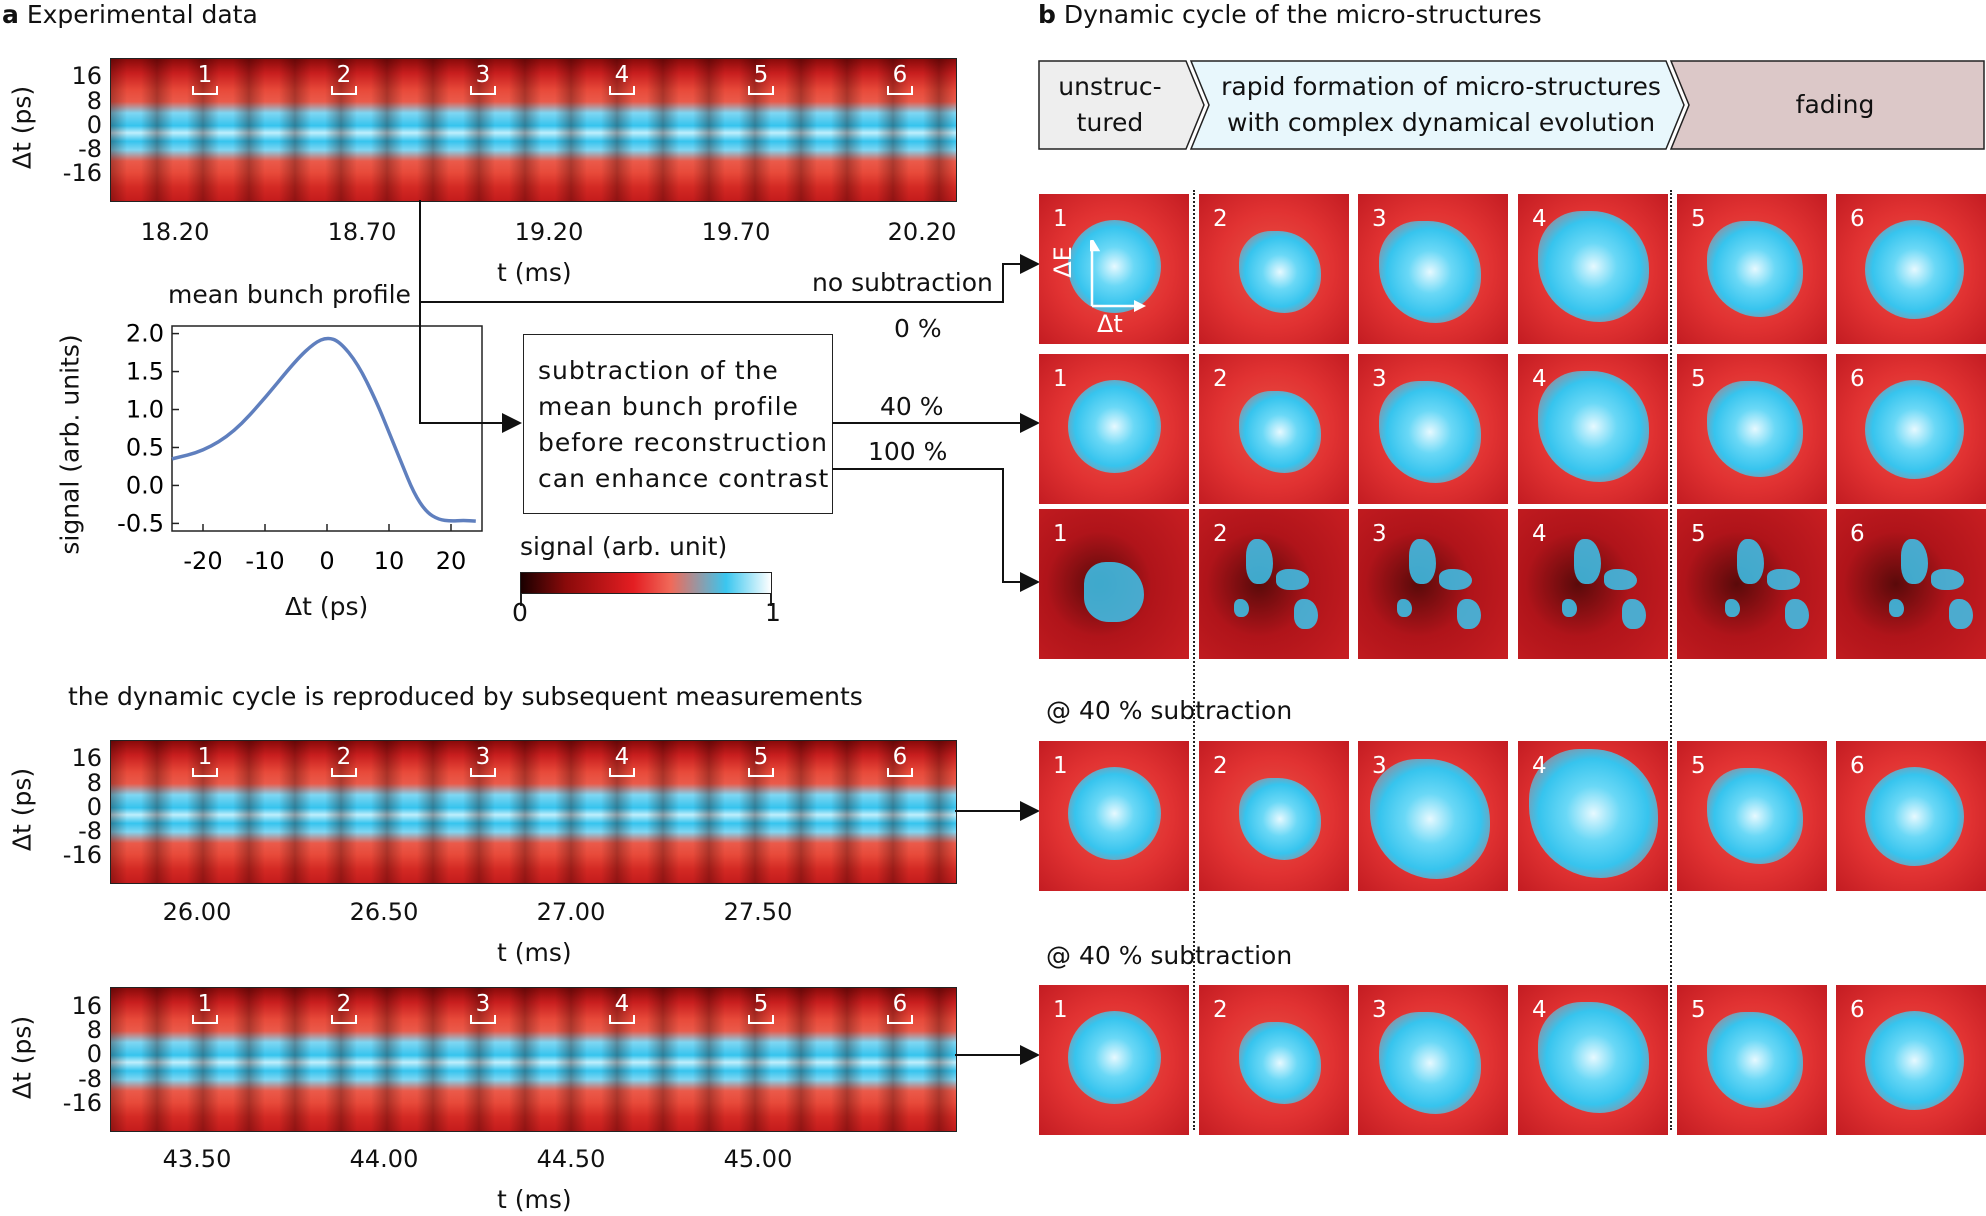 This screenshot has height=1216, width=1986. What do you see at coordinates (344, 1008) in the screenshot?
I see `heatmap-3-marker-2: 2` at bounding box center [344, 1008].